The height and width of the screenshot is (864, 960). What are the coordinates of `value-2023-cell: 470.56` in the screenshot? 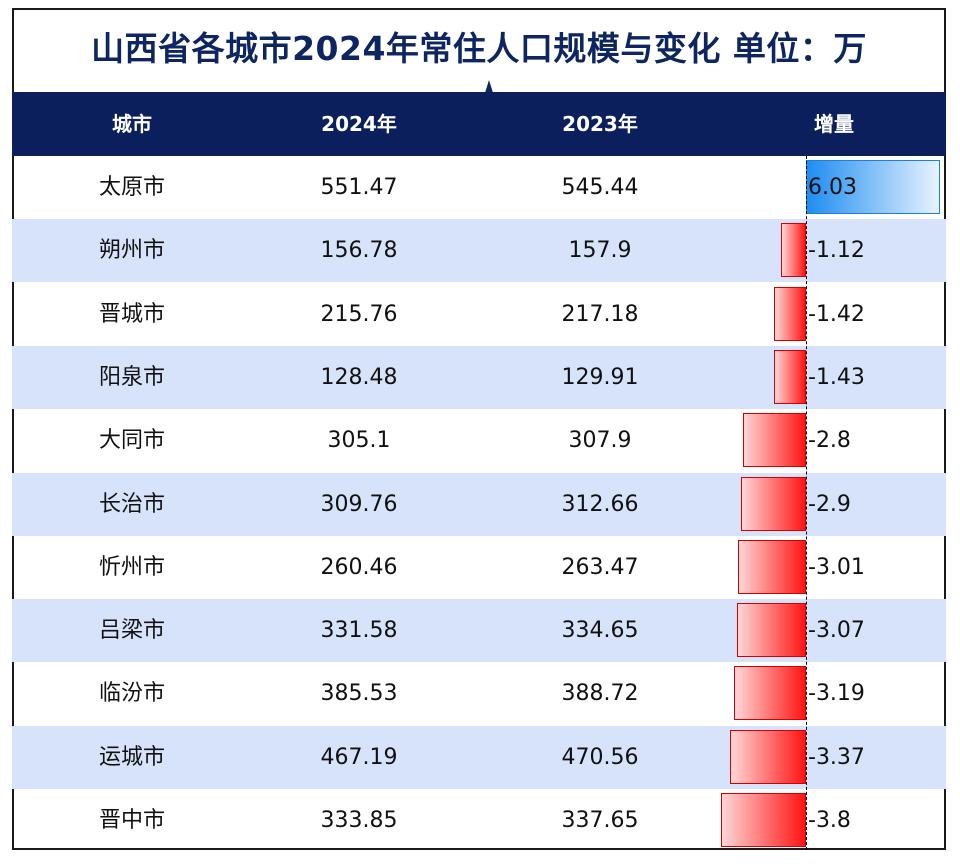 It's located at (600, 757).